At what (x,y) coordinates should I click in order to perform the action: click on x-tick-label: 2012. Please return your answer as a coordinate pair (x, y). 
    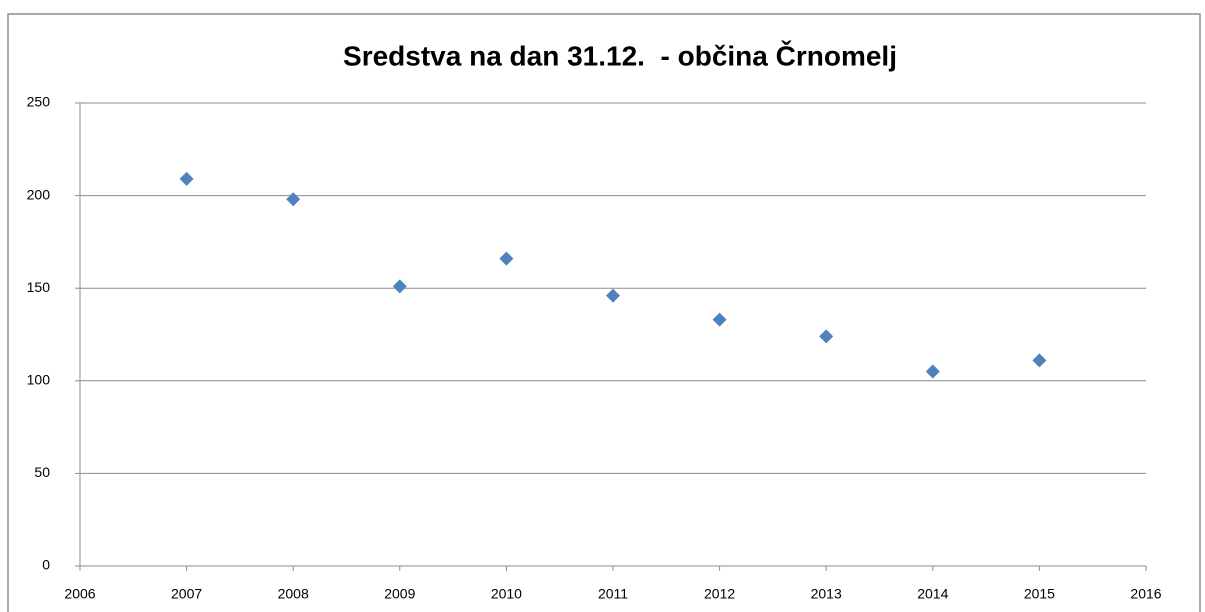
    Looking at the image, I should click on (719, 594).